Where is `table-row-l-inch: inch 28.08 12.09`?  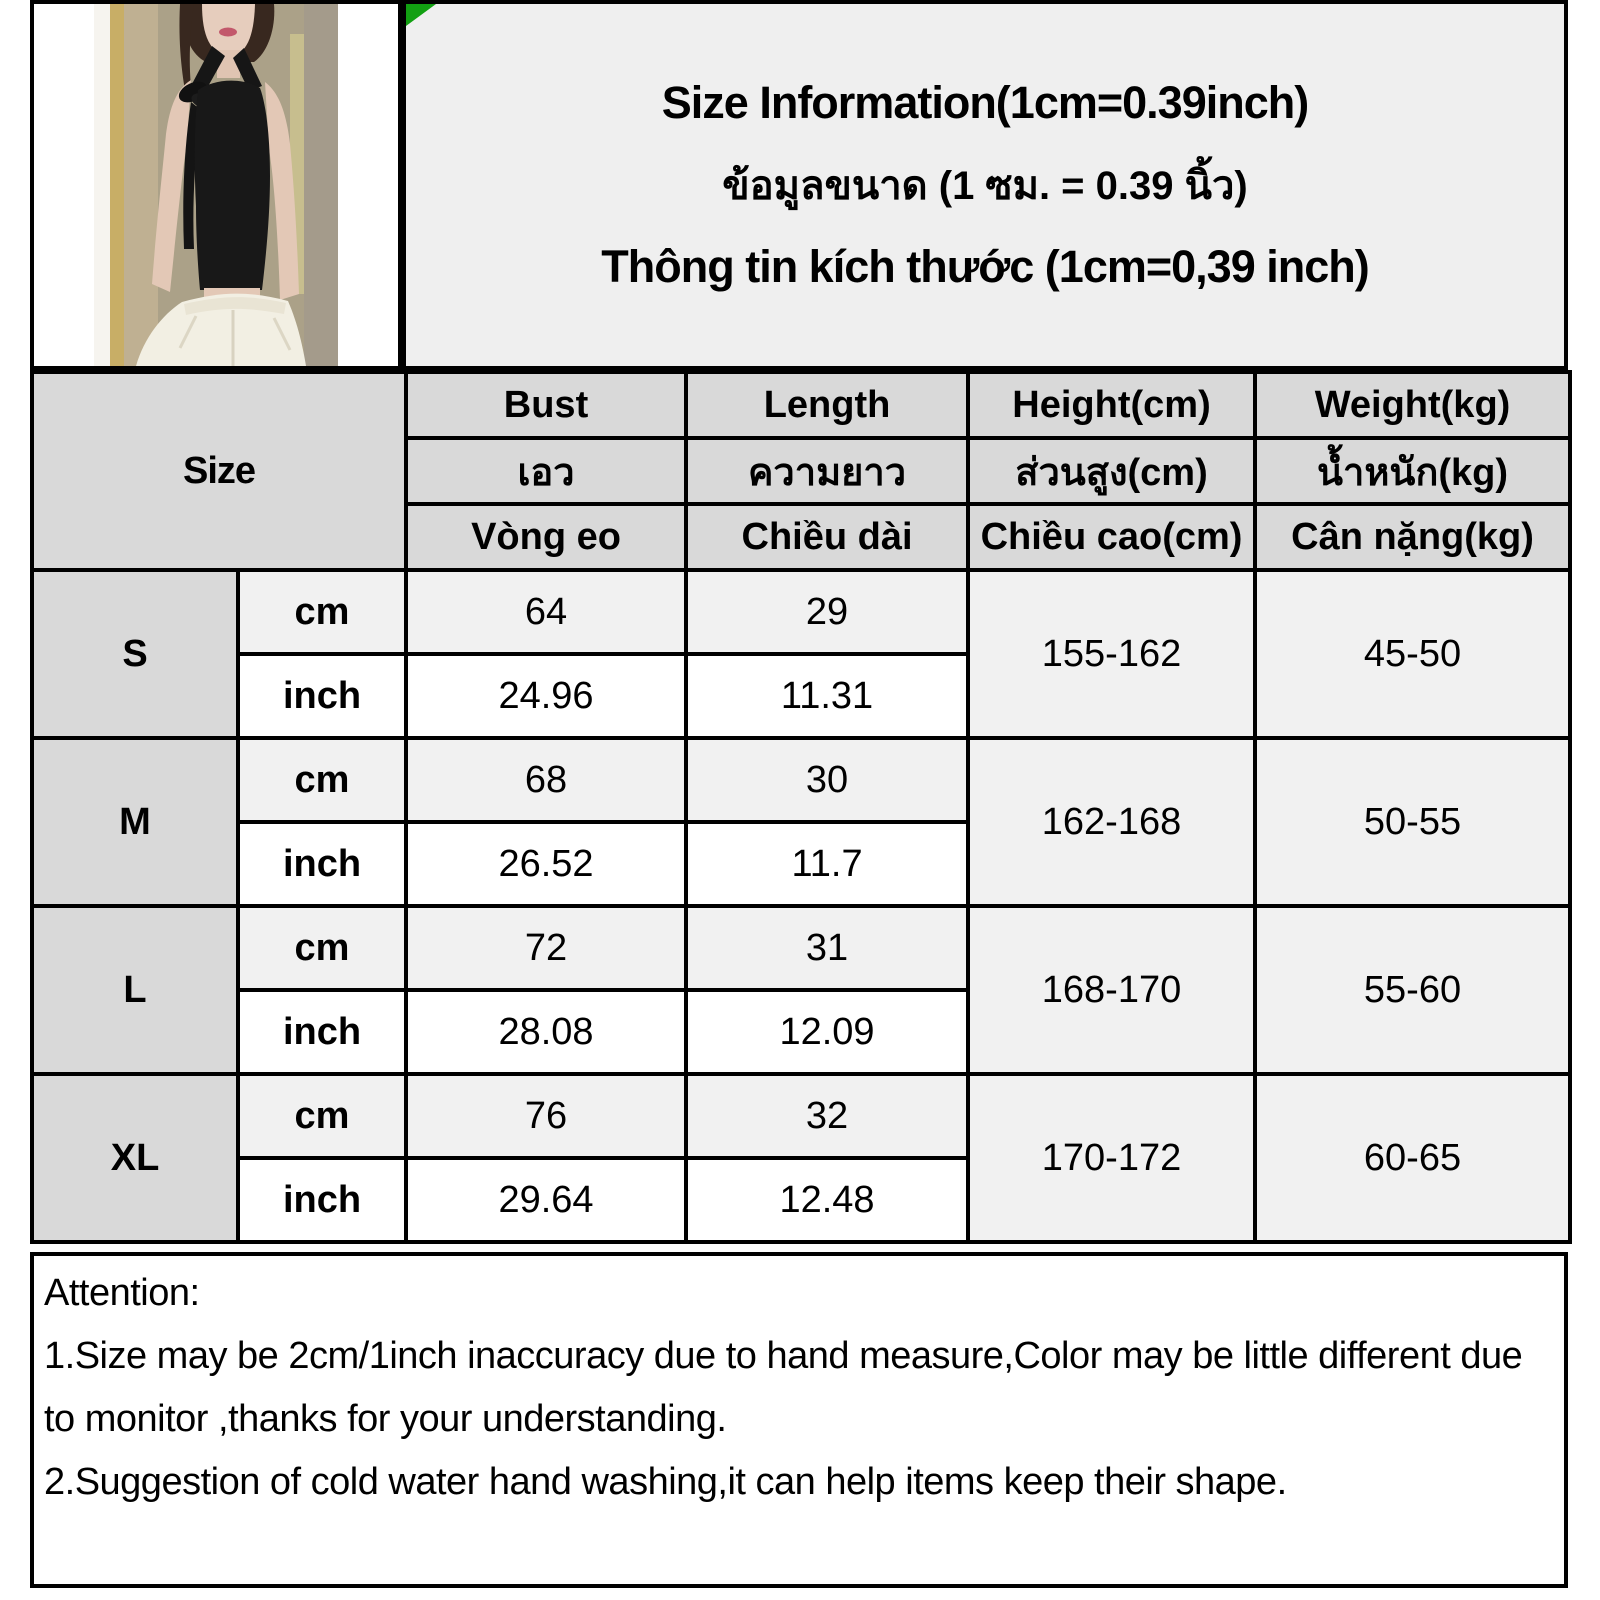 table-row-l-inch: inch 28.08 12.09 is located at coordinates (801, 1032).